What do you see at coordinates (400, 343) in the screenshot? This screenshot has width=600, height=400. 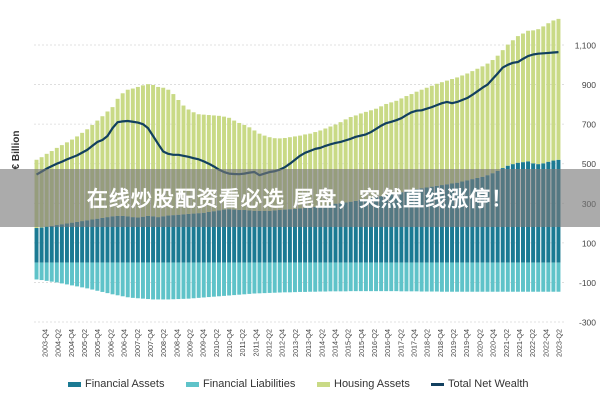 I see `x-tick-label: 2017-Q2` at bounding box center [400, 343].